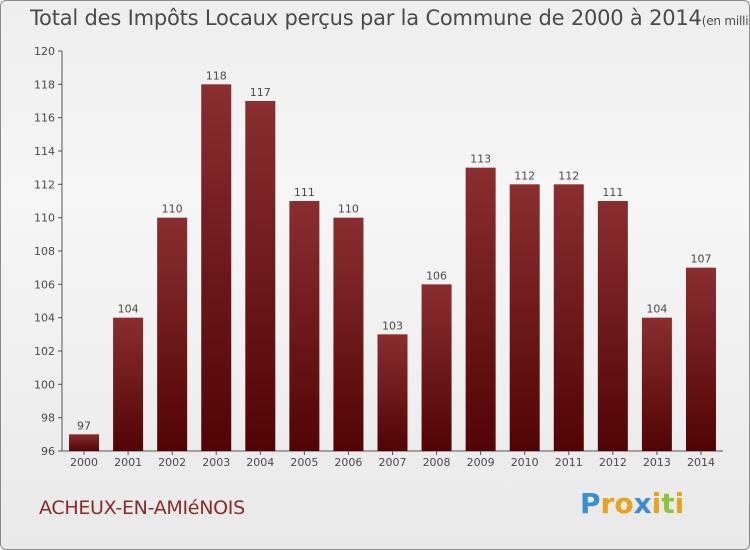  I want to click on logo-letter: r, so click(607, 503).